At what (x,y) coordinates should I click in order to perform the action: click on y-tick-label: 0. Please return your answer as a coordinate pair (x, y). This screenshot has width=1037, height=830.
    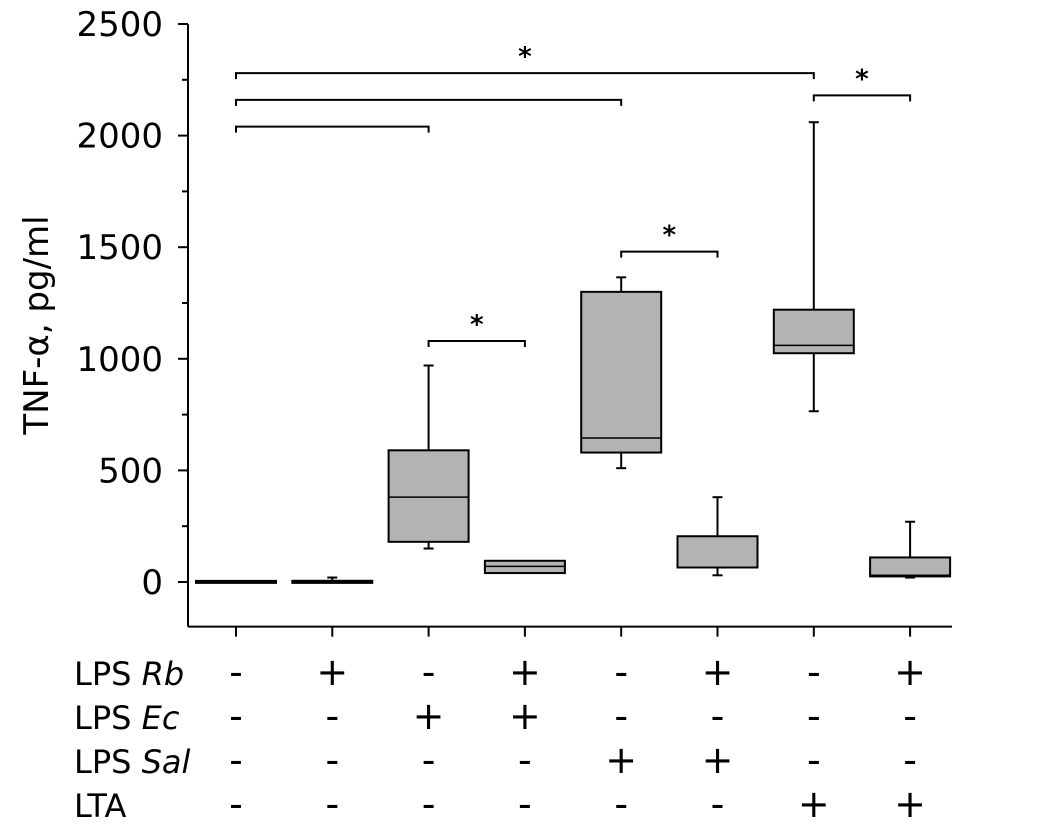
    Looking at the image, I should click on (152, 583).